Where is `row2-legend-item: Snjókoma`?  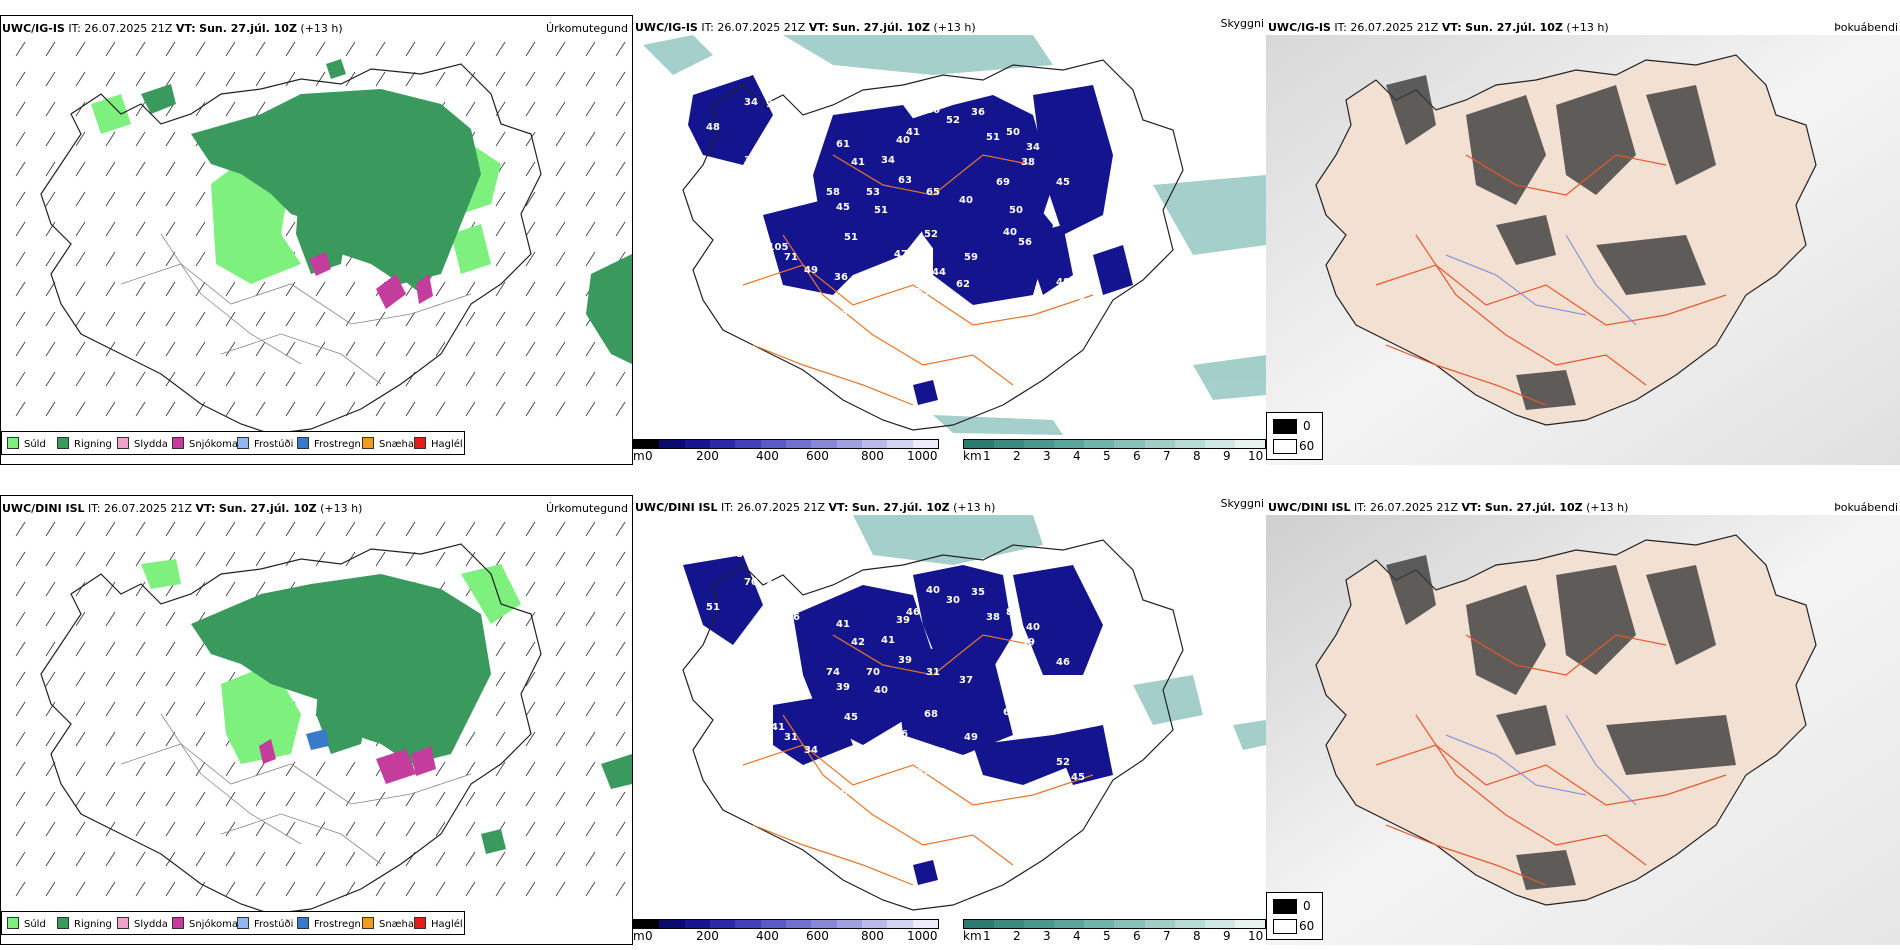 row2-legend-item: Snjókoma is located at coordinates (205, 923).